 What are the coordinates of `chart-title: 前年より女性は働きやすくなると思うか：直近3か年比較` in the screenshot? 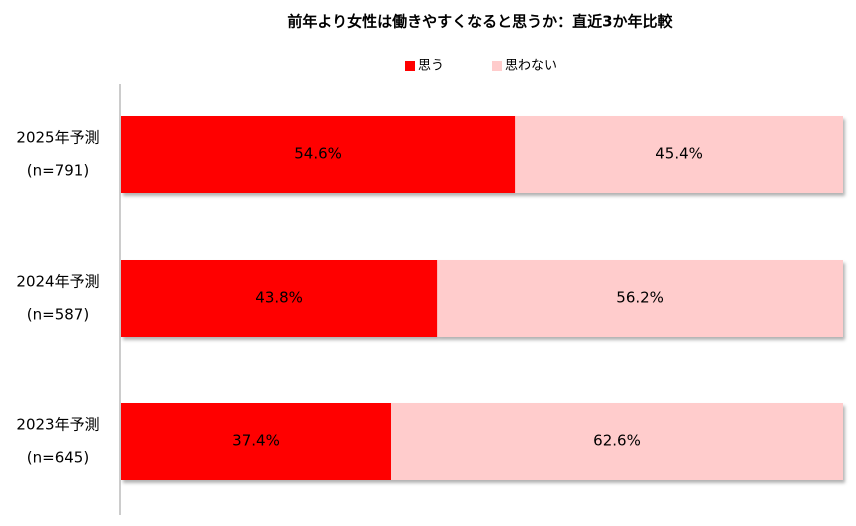 It's located at (480, 22).